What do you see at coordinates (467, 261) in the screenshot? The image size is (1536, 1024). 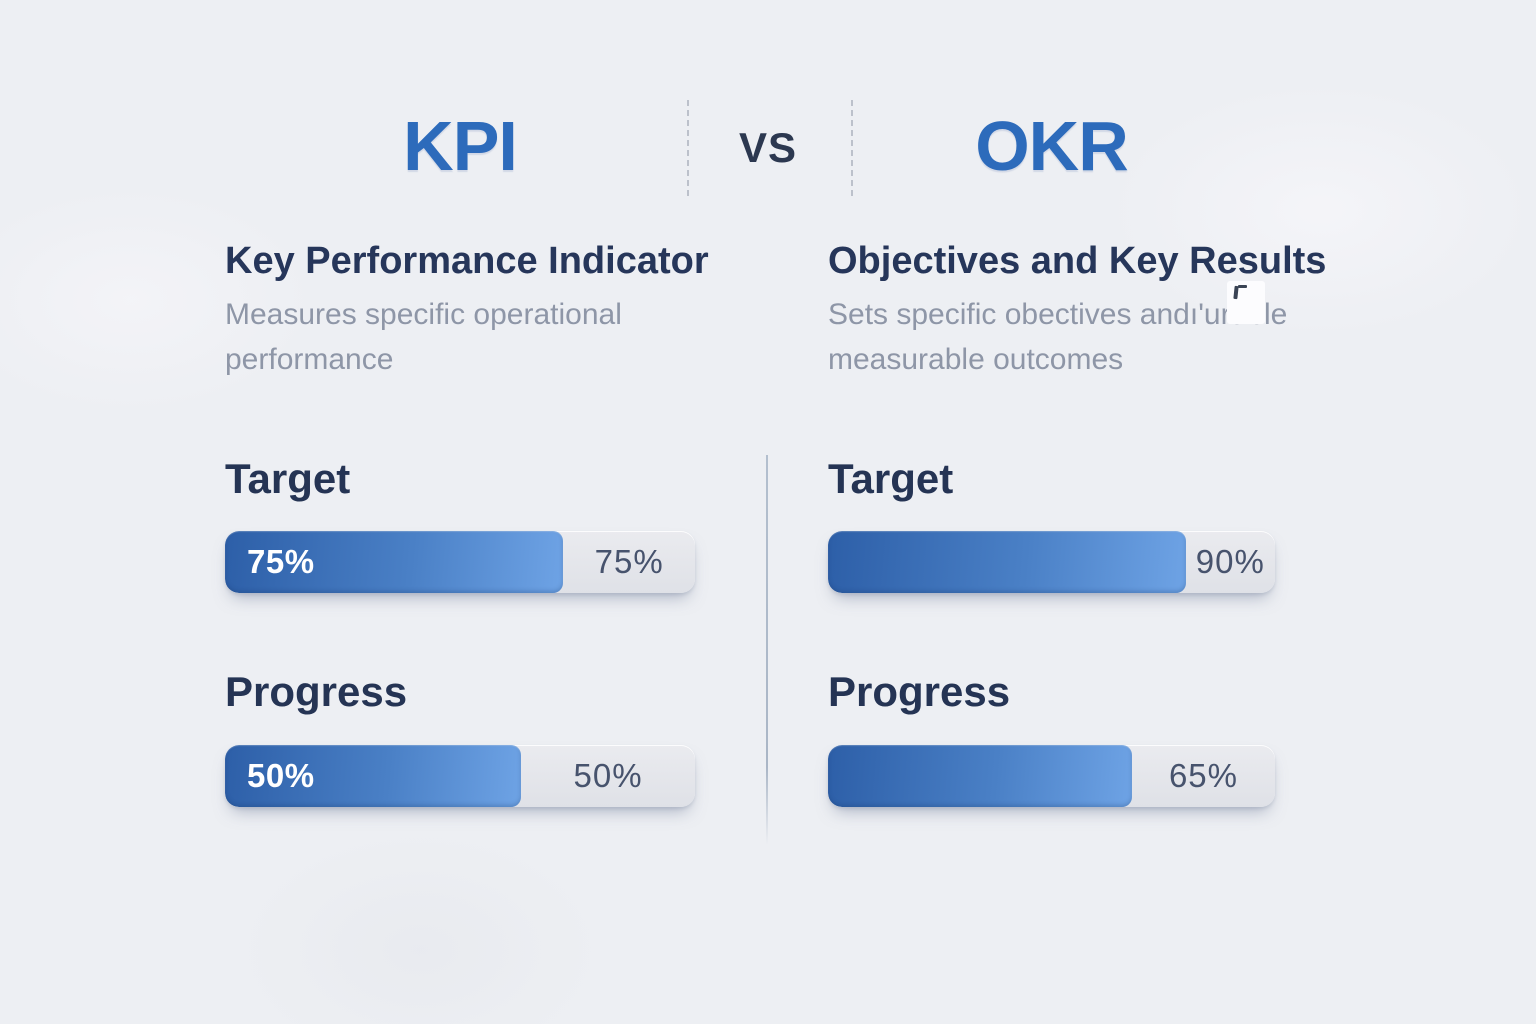 I see `kpi-heading: Key Performance Indicator` at bounding box center [467, 261].